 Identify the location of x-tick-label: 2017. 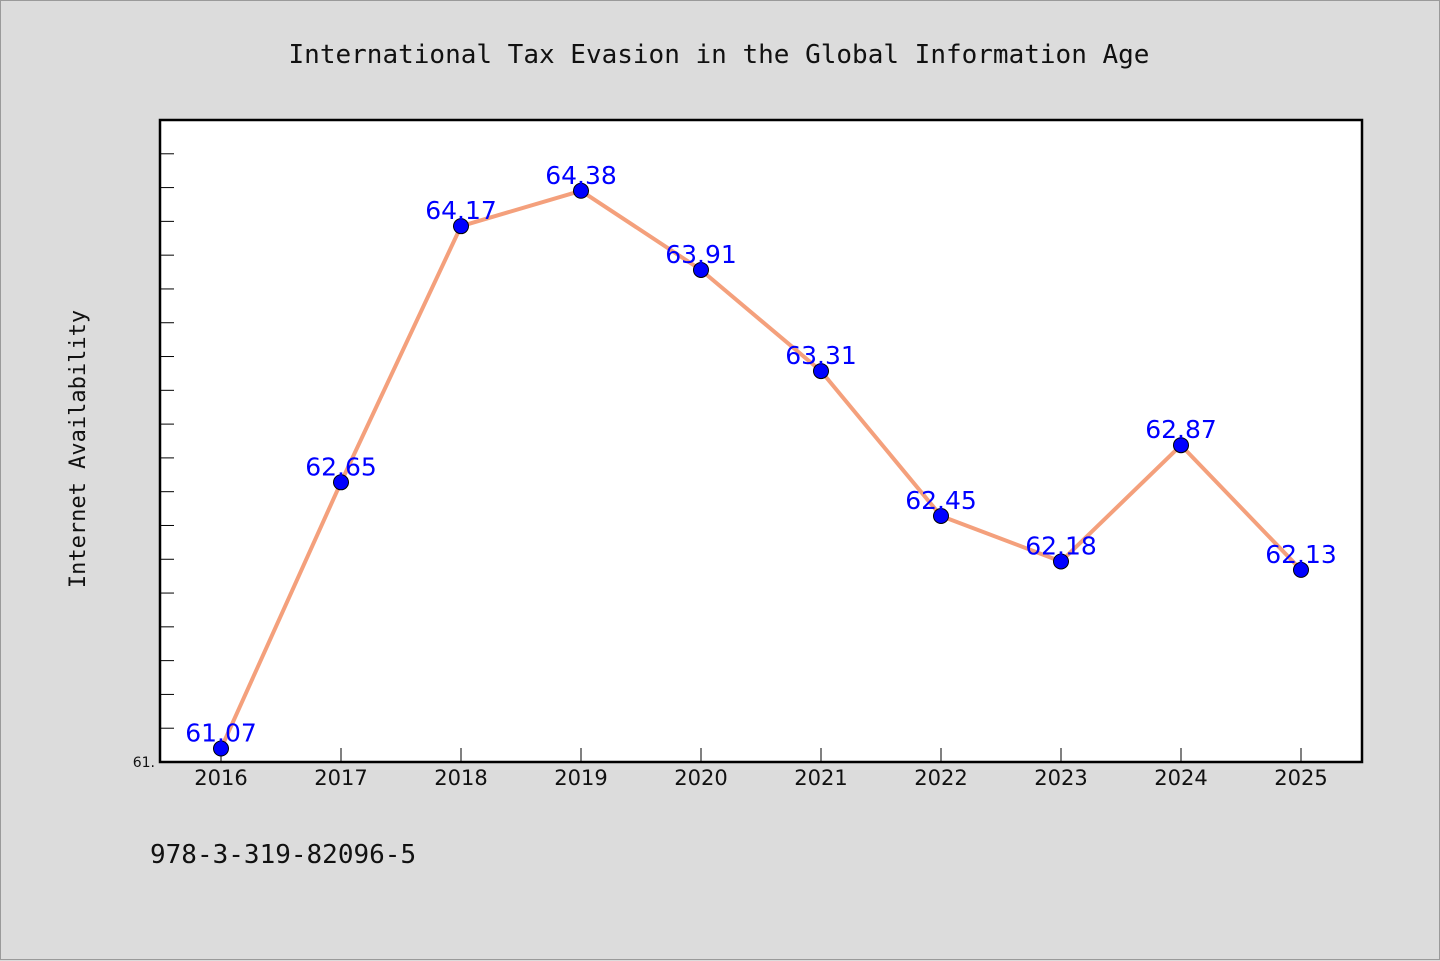
(340, 778).